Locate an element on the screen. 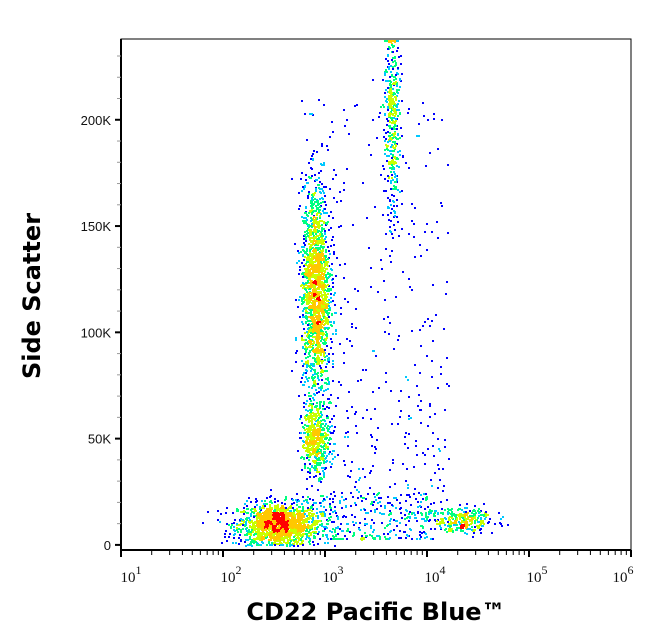  y-tick-label: 200K is located at coordinates (96, 120).